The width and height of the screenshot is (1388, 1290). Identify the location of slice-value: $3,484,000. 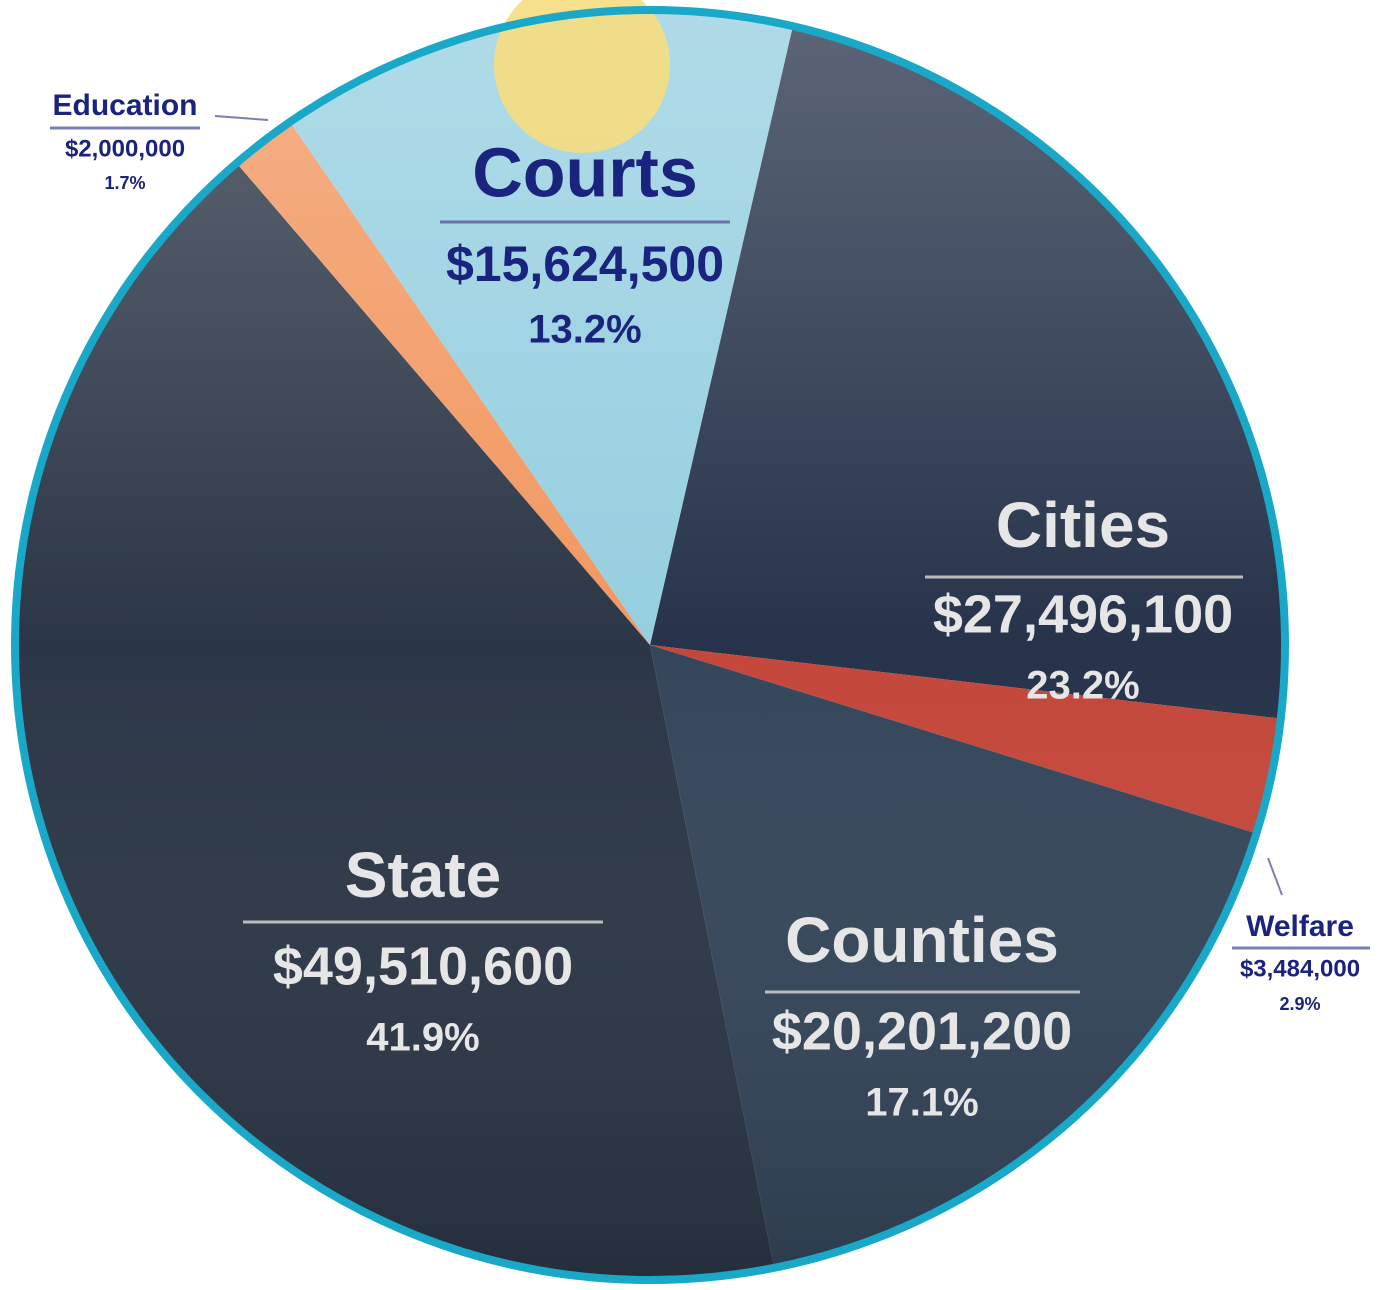
(1300, 968).